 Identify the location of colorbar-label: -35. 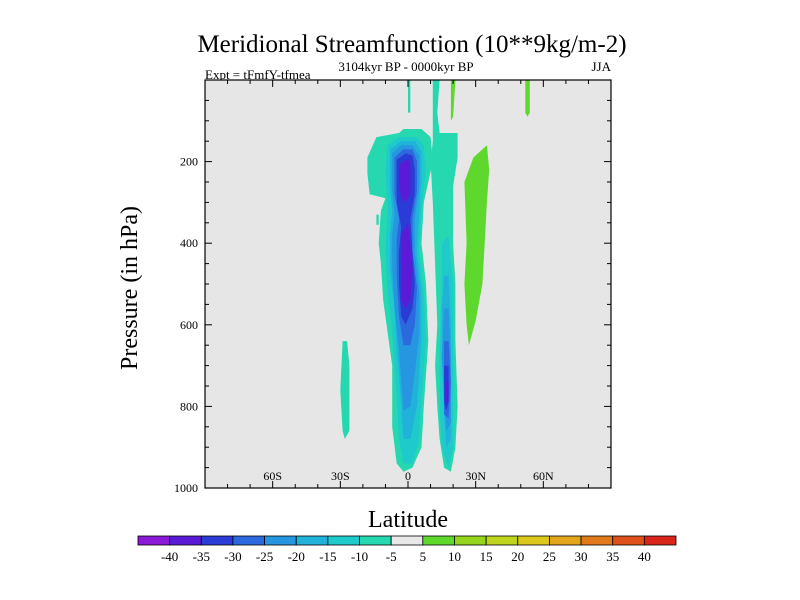
(201, 556).